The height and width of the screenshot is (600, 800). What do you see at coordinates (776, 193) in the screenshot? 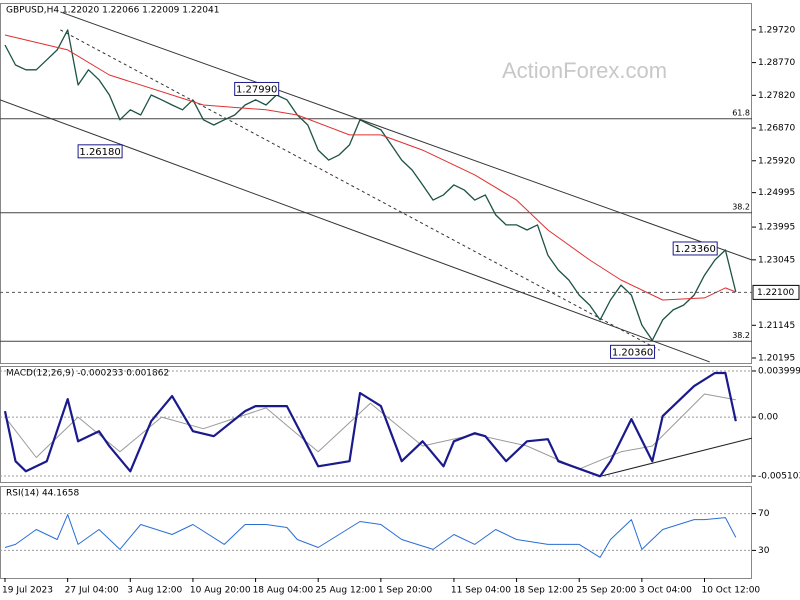
I see `y-tick-label: 1.24995` at bounding box center [776, 193].